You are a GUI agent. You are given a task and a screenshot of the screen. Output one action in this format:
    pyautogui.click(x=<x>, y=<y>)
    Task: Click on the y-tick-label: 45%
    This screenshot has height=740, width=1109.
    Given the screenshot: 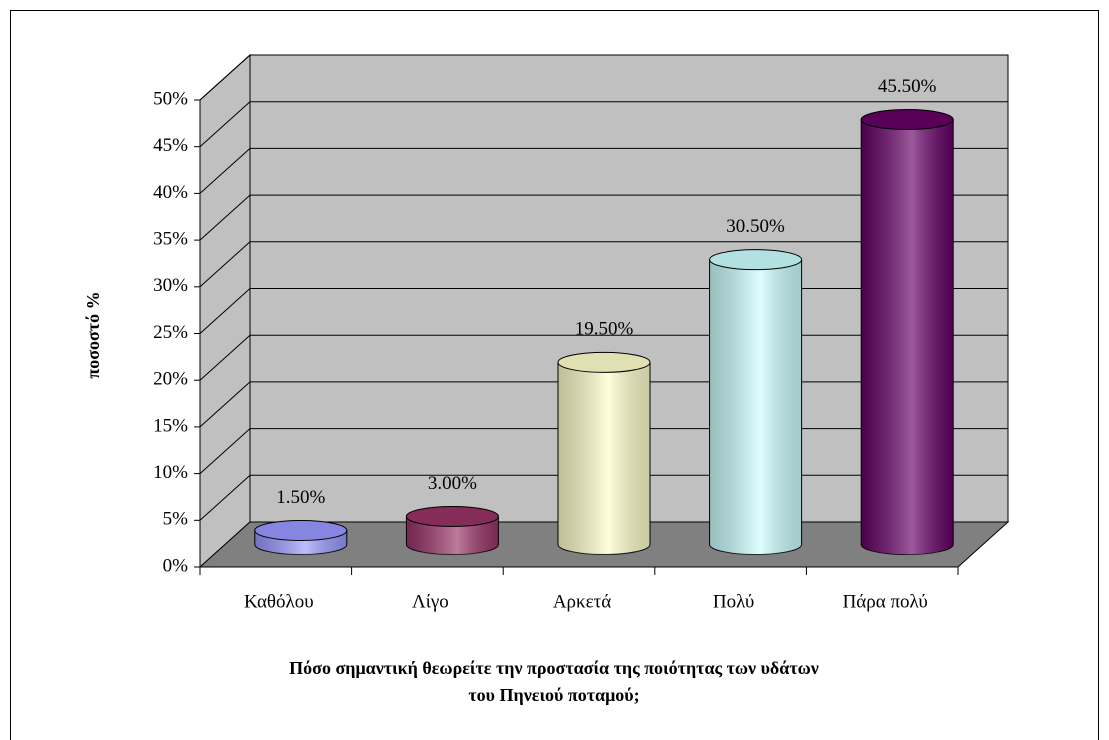 What is the action you would take?
    pyautogui.click(x=170, y=145)
    